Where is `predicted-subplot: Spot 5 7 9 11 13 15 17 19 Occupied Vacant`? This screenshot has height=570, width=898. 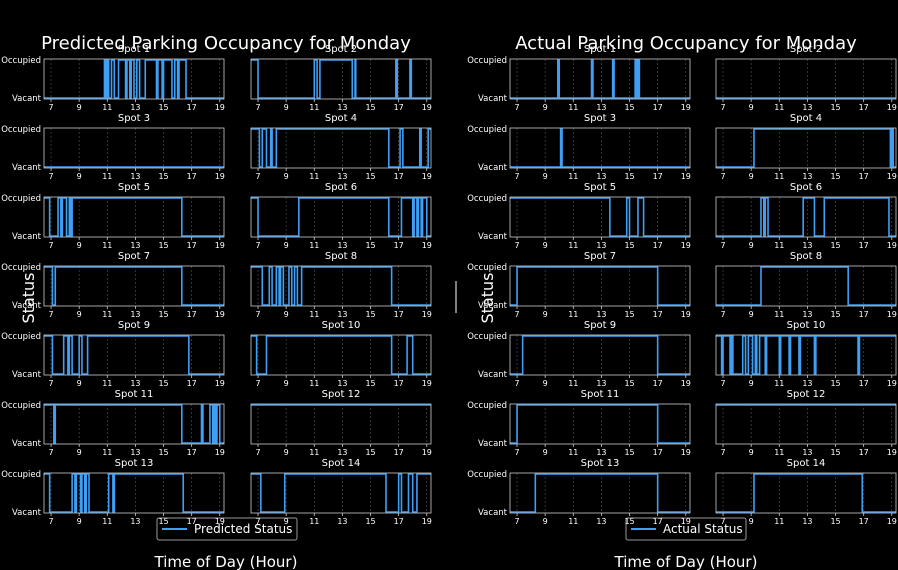
predicted-subplot: Spot 5 7 9 11 13 15 17 19 Occupied Vacant is located at coordinates (113, 216).